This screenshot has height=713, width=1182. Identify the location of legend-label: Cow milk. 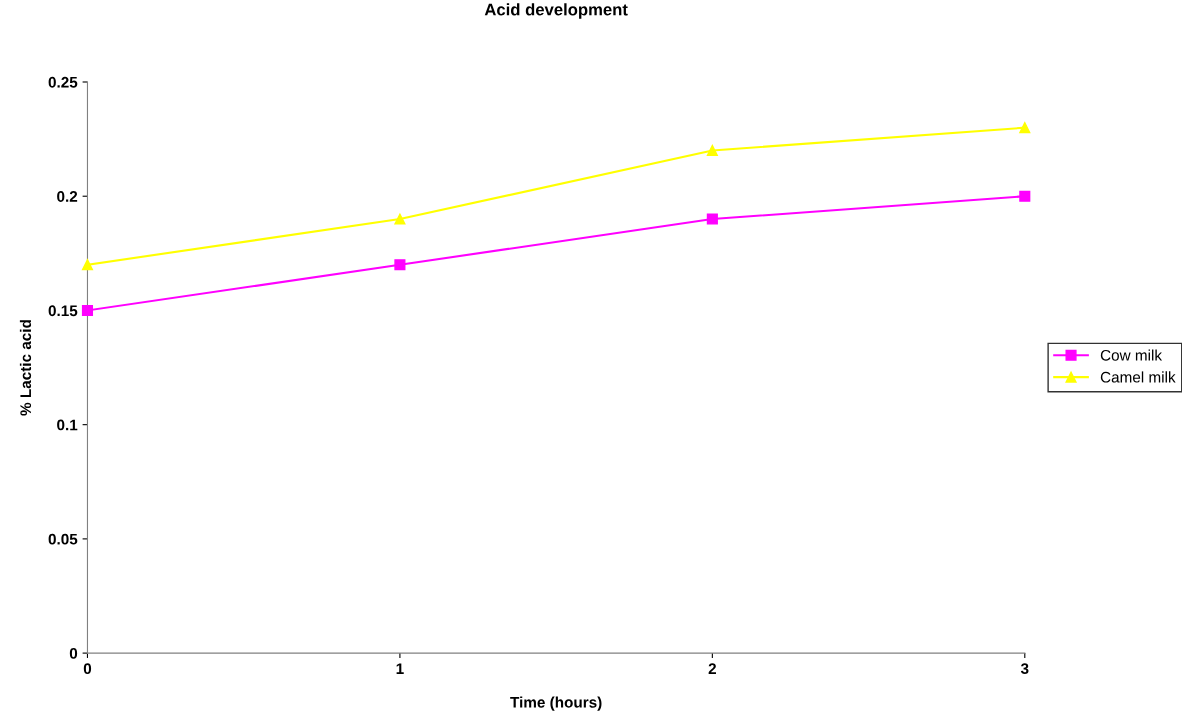
(1131, 355).